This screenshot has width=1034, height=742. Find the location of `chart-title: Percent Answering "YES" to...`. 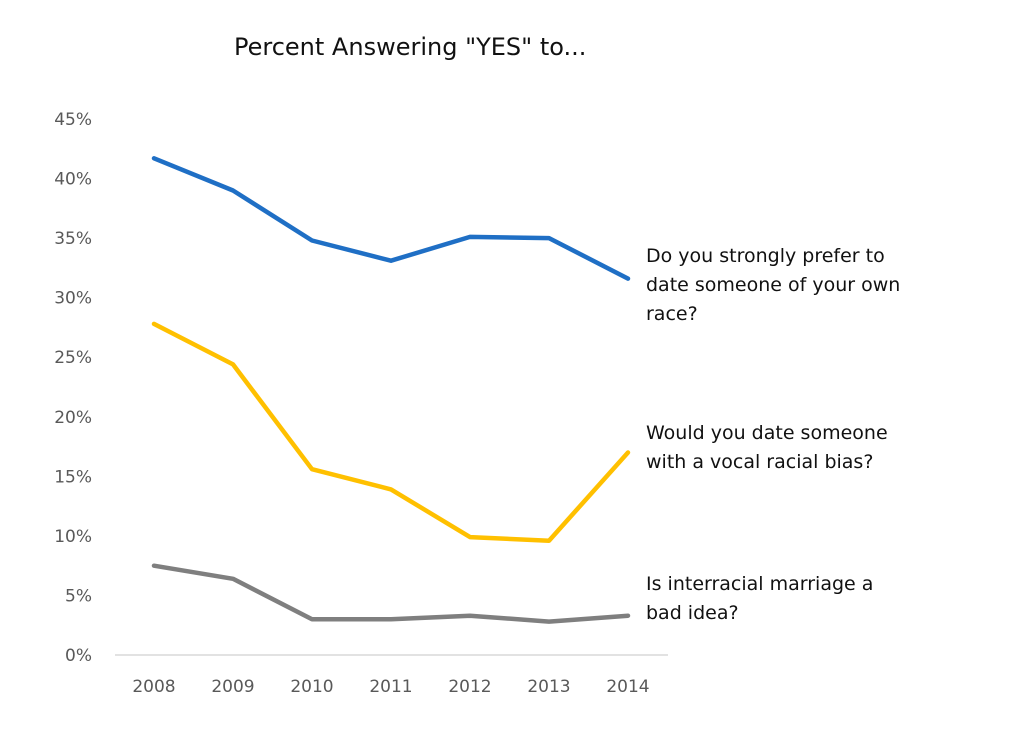

chart-title: Percent Answering "YES" to... is located at coordinates (410, 47).